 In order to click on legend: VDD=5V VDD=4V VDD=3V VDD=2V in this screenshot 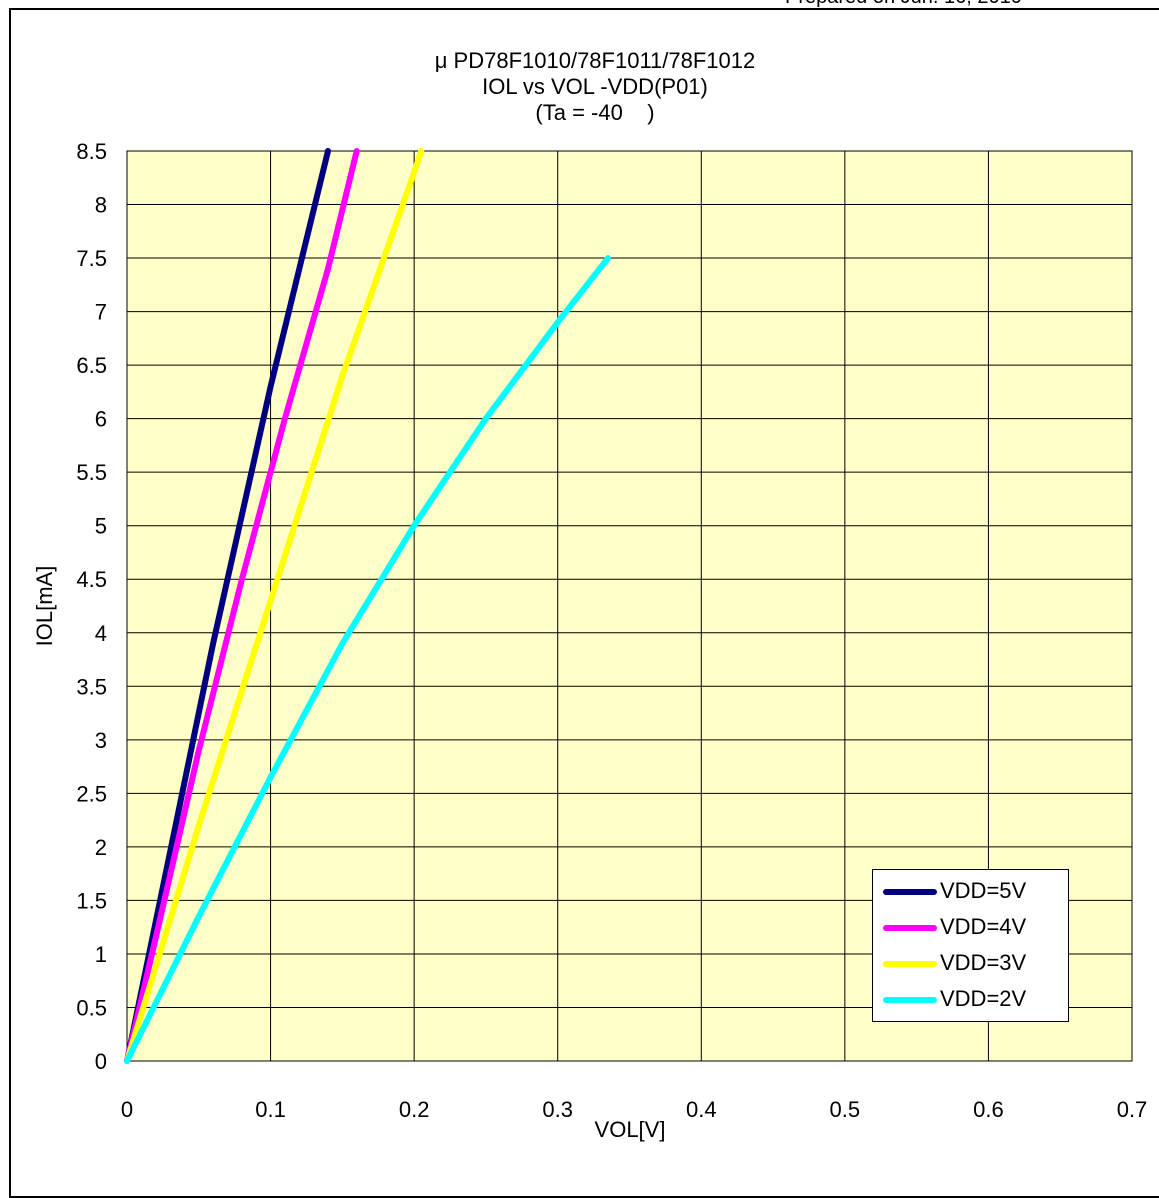, I will do `click(970, 945)`.